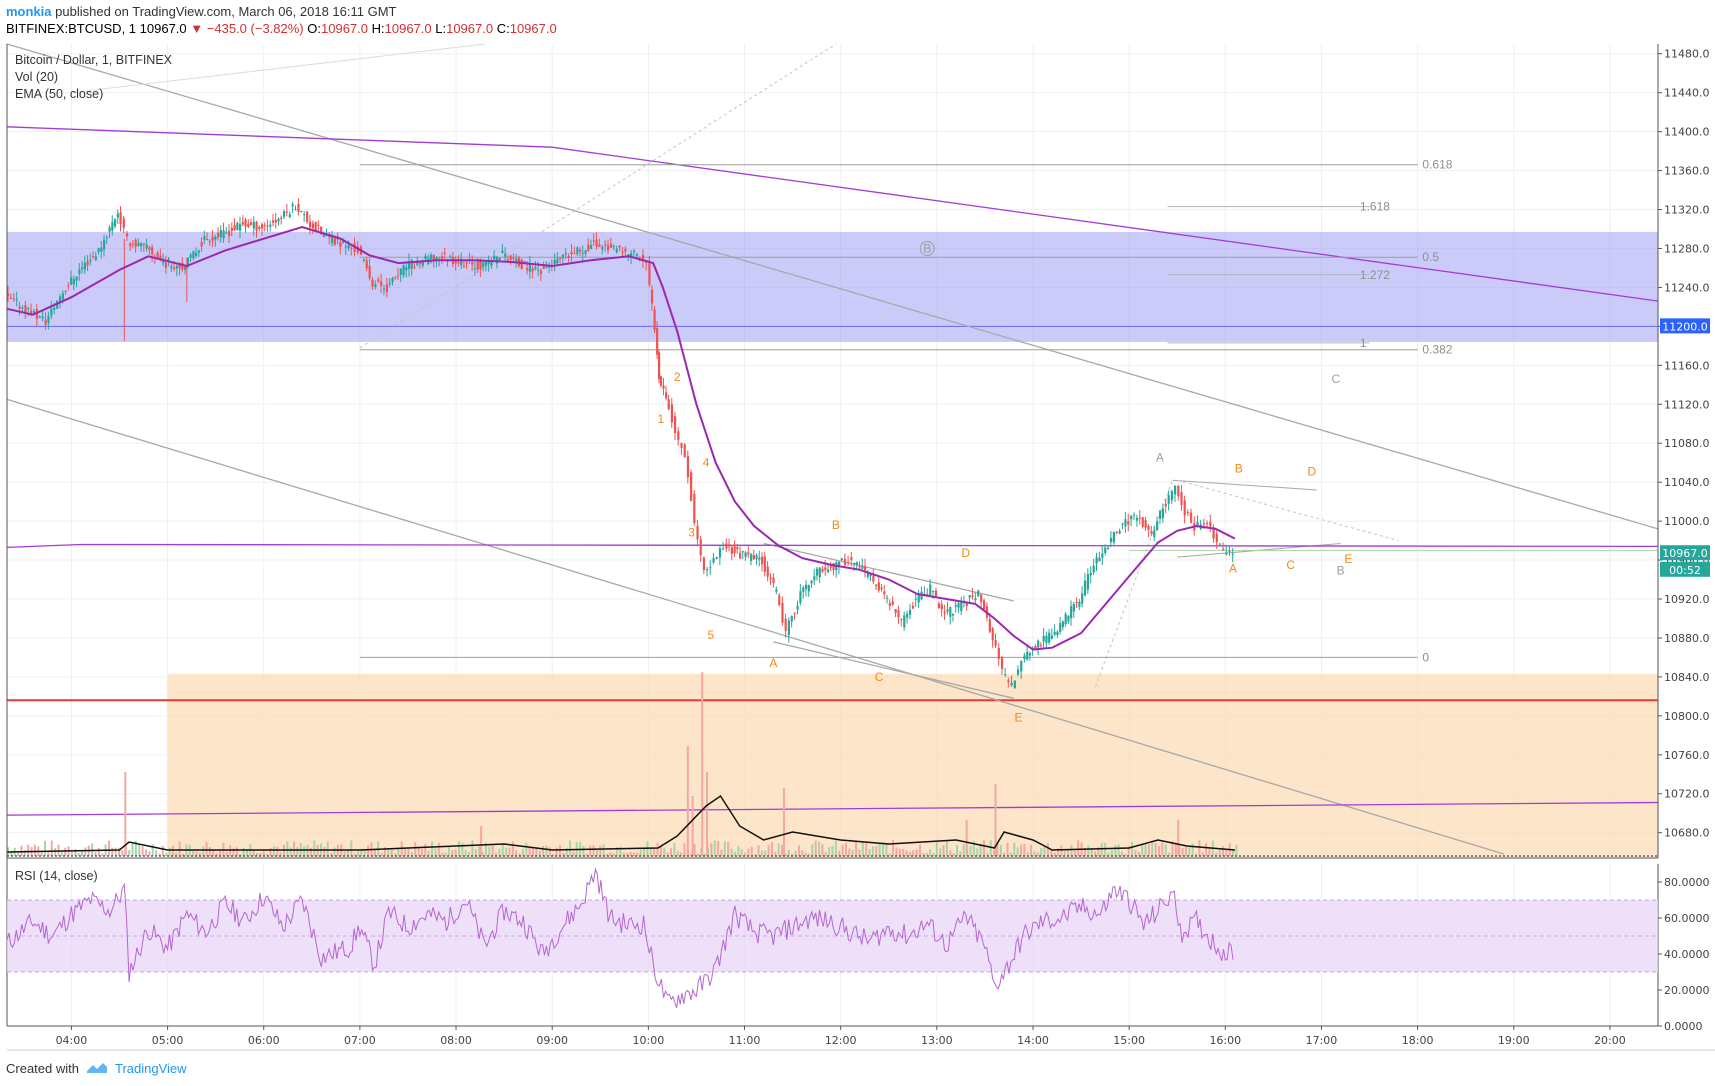 The width and height of the screenshot is (1715, 1086). I want to click on price-tick-label: 10760.0, so click(1687, 755).